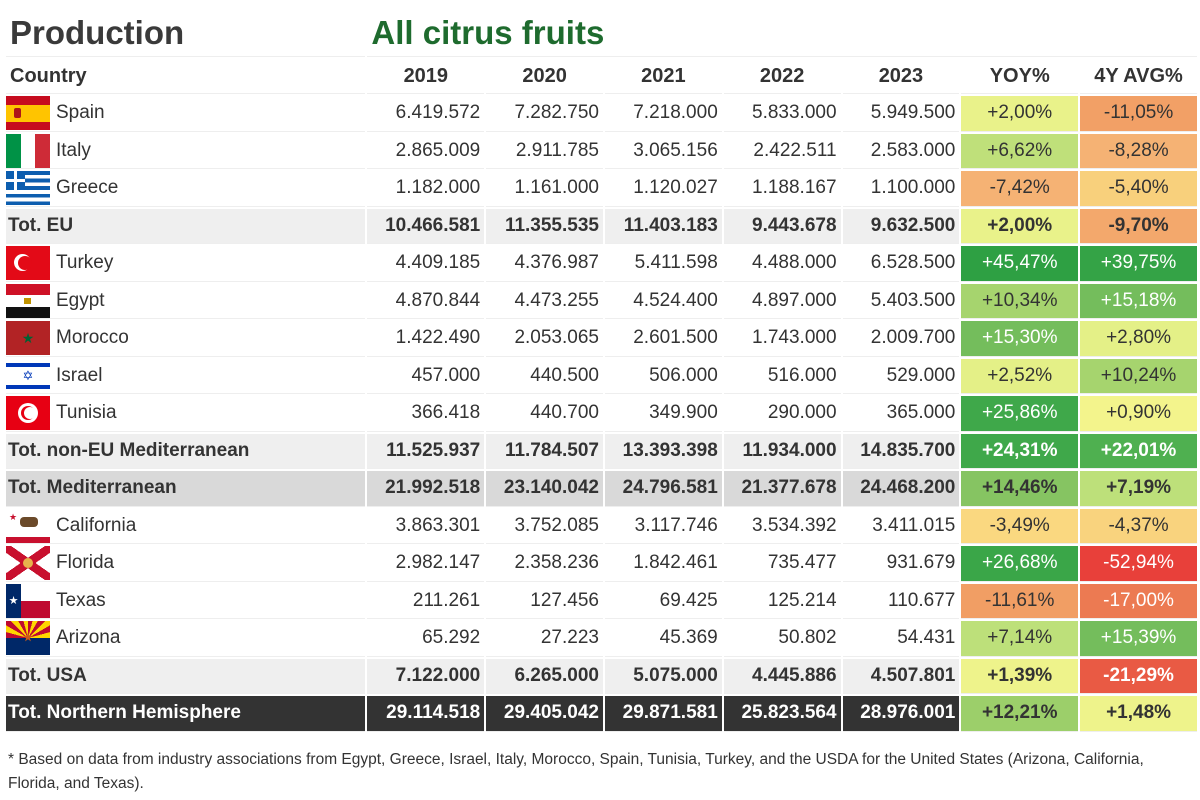 The height and width of the screenshot is (800, 1200). Describe the element at coordinates (1138, 339) in the screenshot. I see `avg-4y-cell: +2,80%` at that location.